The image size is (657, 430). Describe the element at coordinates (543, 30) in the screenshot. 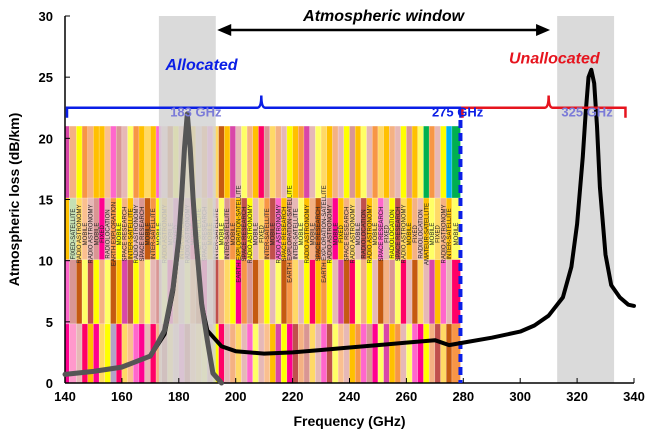

I see `arrow-head-right-icon` at that location.